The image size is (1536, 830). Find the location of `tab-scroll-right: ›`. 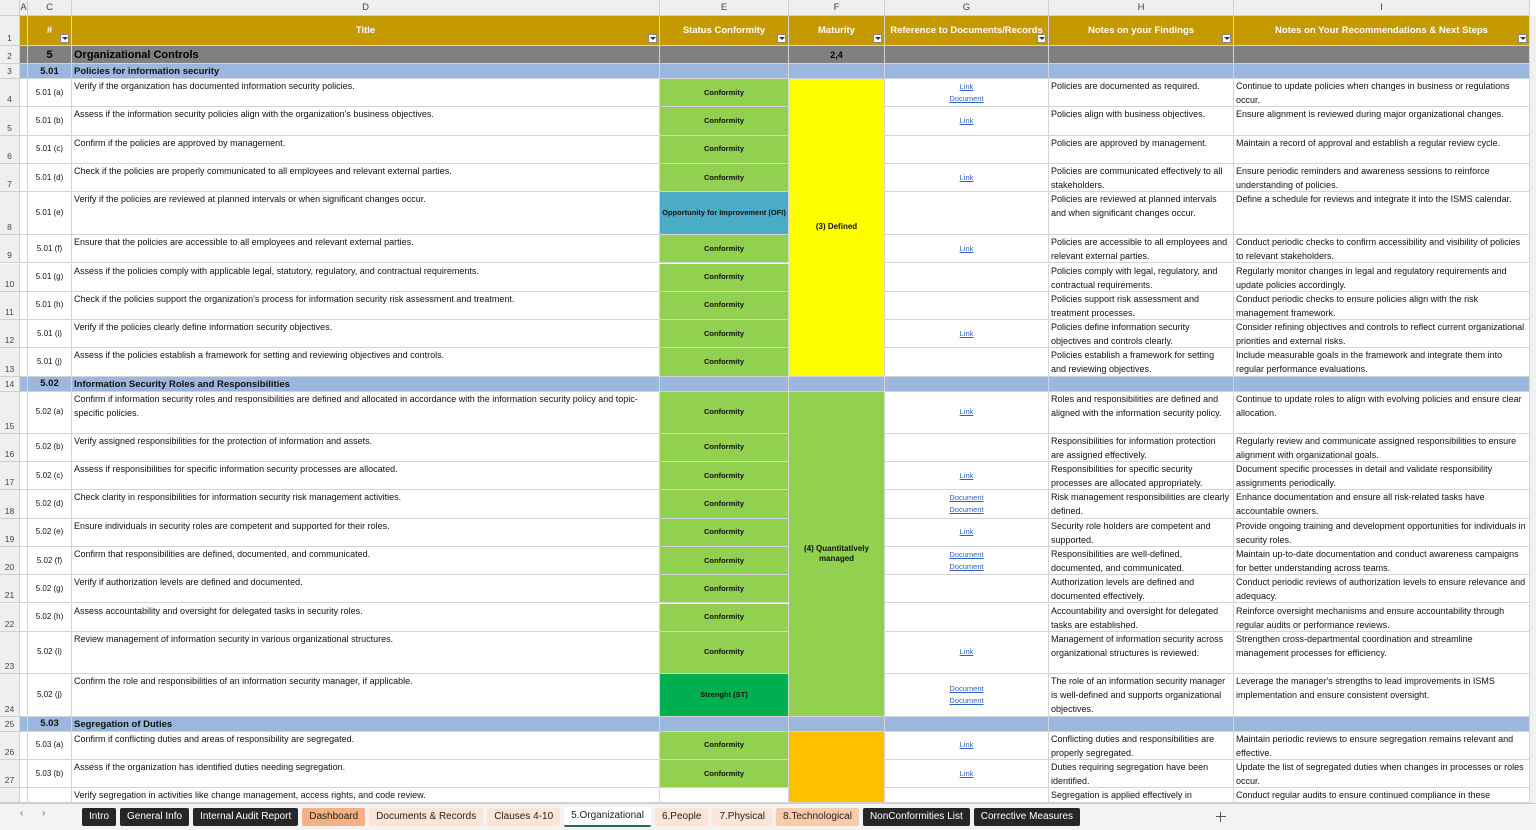

tab-scroll-right: › is located at coordinates (44, 813).